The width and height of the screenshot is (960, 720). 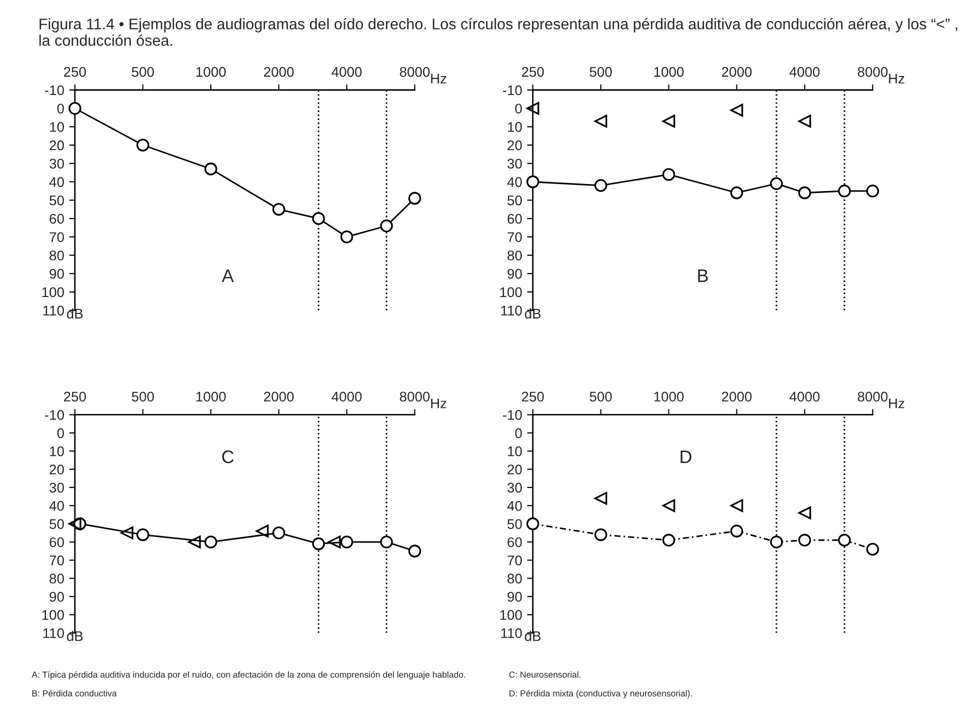 I want to click on annotation: B, so click(x=703, y=276).